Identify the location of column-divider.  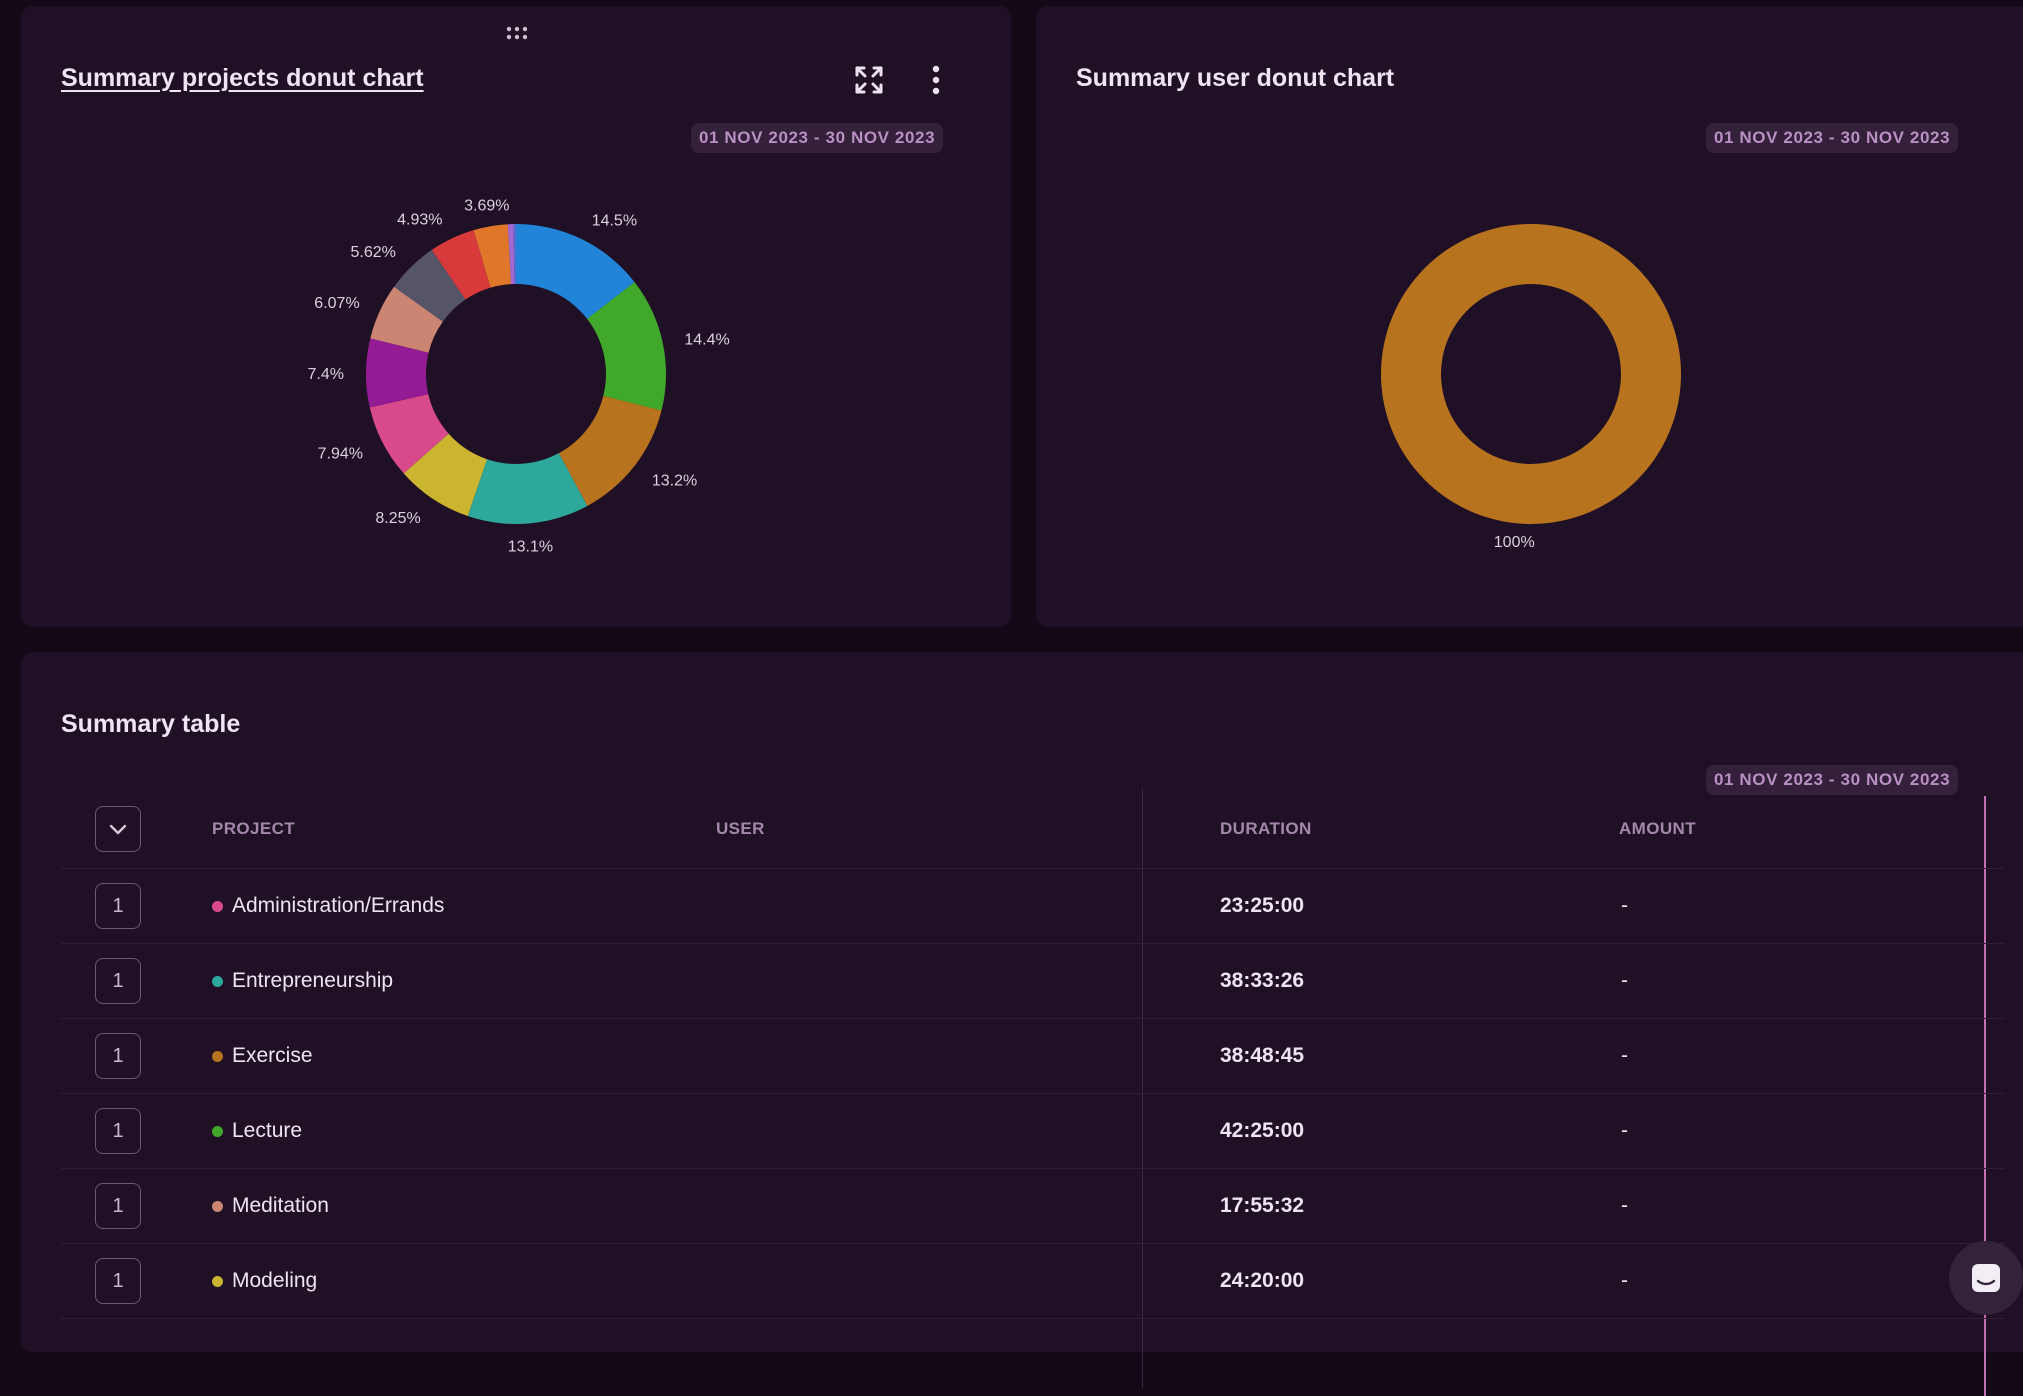
(1142, 1088).